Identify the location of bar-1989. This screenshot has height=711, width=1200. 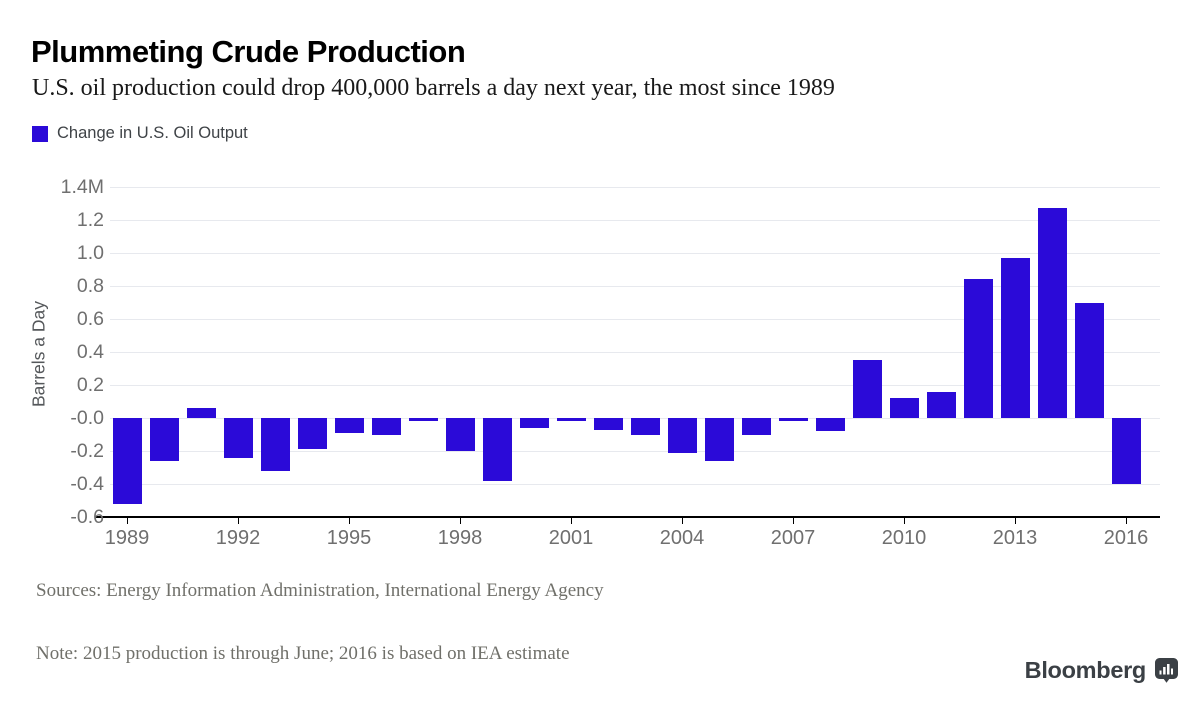
(127, 461).